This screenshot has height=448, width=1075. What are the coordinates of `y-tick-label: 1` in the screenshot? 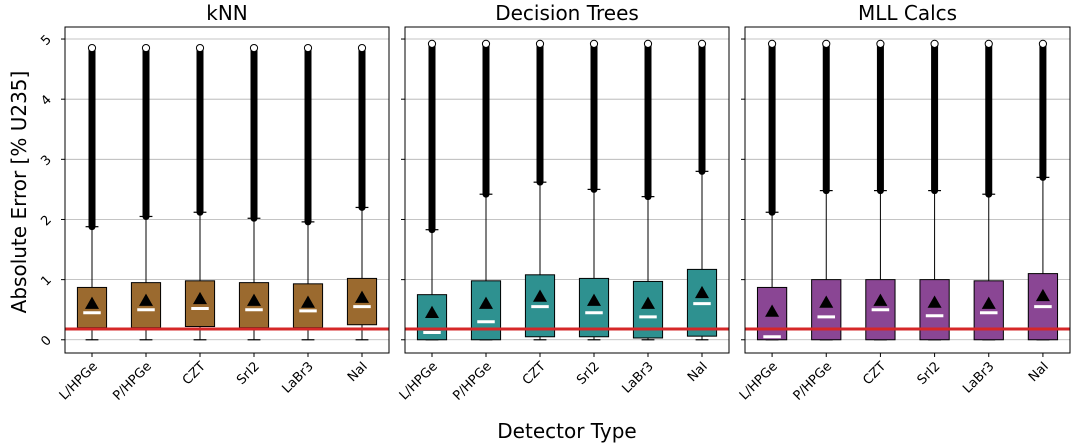 It's located at (46, 281).